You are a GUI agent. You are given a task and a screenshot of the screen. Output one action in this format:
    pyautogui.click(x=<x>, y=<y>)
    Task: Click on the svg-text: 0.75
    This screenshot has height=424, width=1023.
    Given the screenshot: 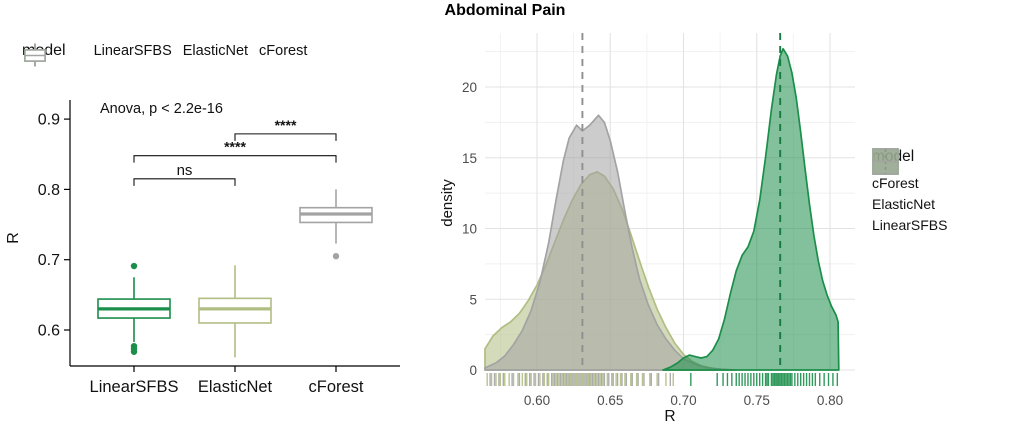 What is the action you would take?
    pyautogui.click(x=757, y=400)
    